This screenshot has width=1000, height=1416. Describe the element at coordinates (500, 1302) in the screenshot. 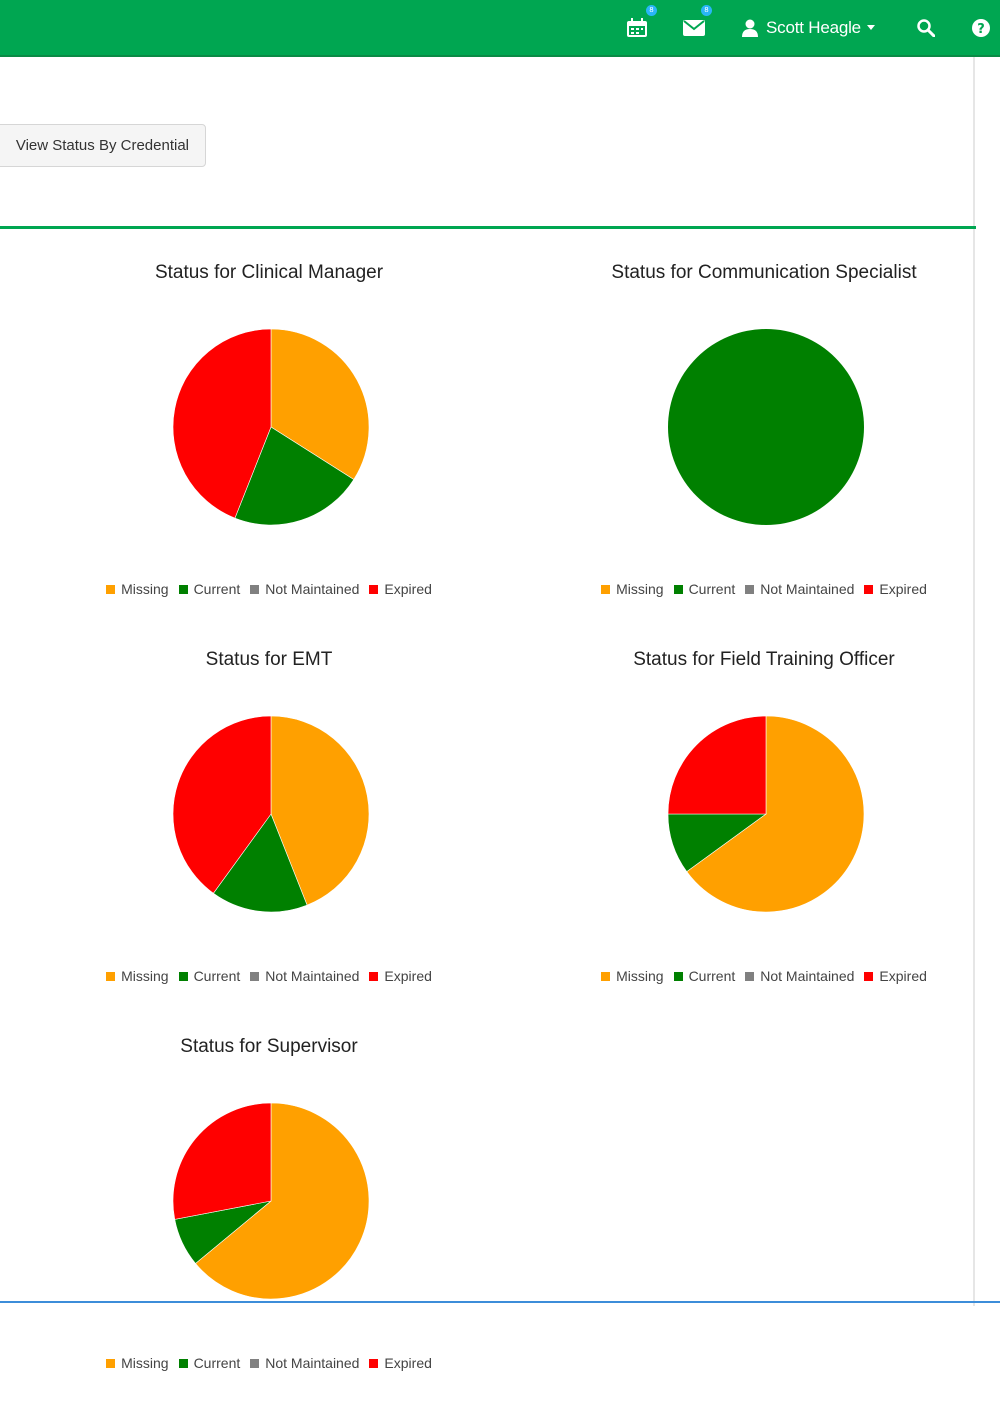

I see `bottom-scroll-edge` at that location.